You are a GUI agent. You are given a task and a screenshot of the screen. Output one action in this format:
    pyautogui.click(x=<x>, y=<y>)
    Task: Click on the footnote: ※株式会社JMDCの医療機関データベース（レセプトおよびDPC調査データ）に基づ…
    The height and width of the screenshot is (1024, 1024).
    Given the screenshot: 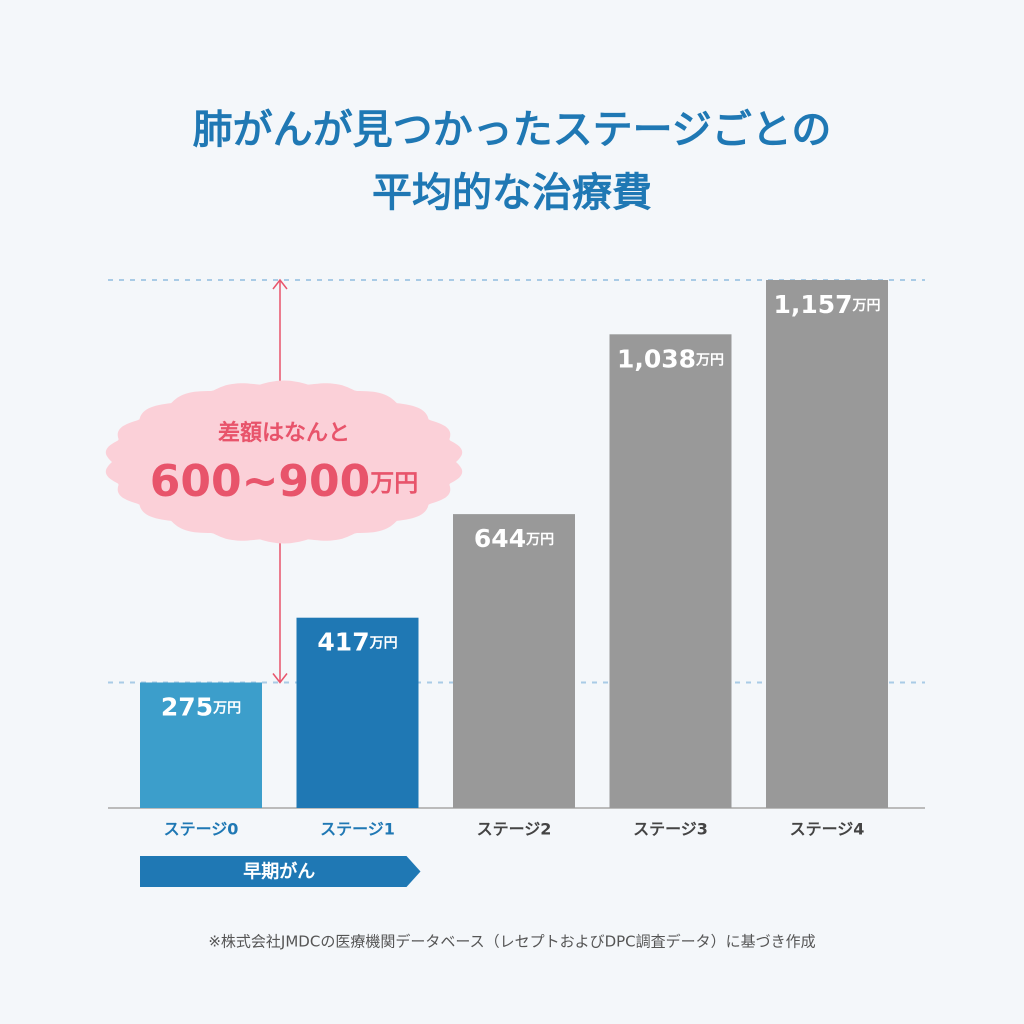 What is the action you would take?
    pyautogui.click(x=511, y=942)
    